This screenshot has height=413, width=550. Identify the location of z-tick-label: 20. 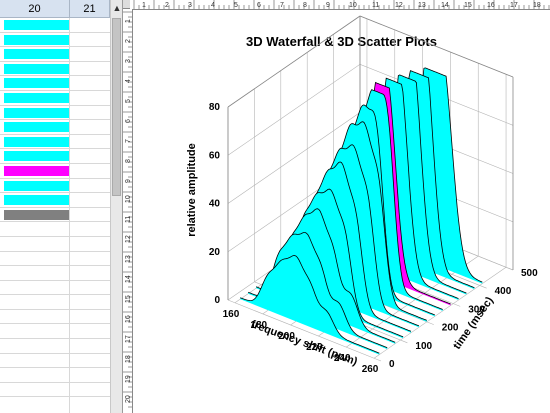
(215, 252).